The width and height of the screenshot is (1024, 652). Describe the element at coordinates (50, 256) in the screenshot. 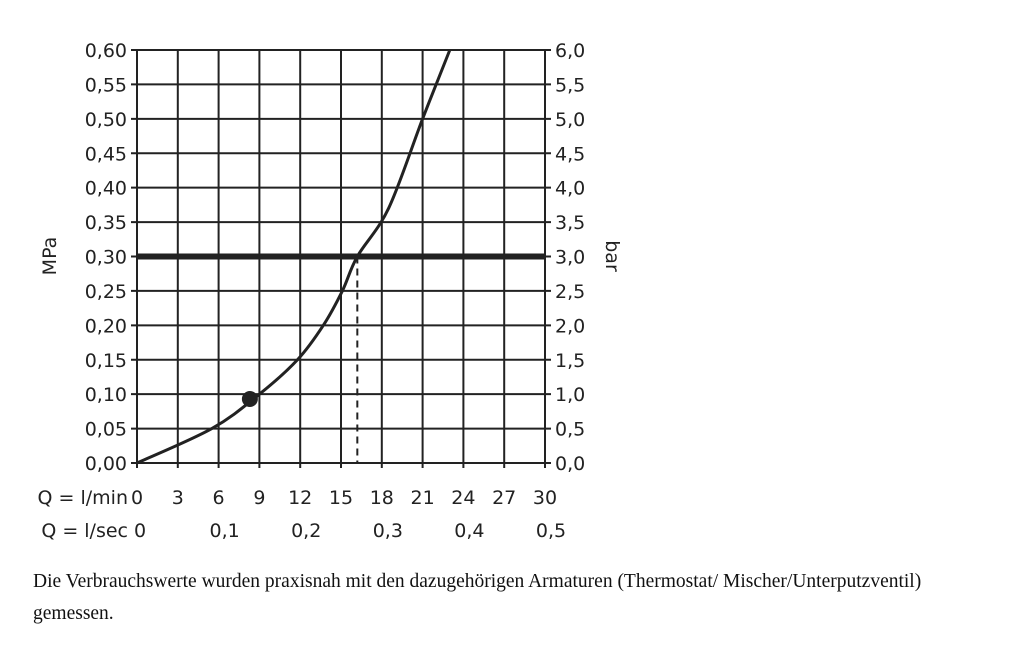

I see `y-axis-label: MPa` at that location.